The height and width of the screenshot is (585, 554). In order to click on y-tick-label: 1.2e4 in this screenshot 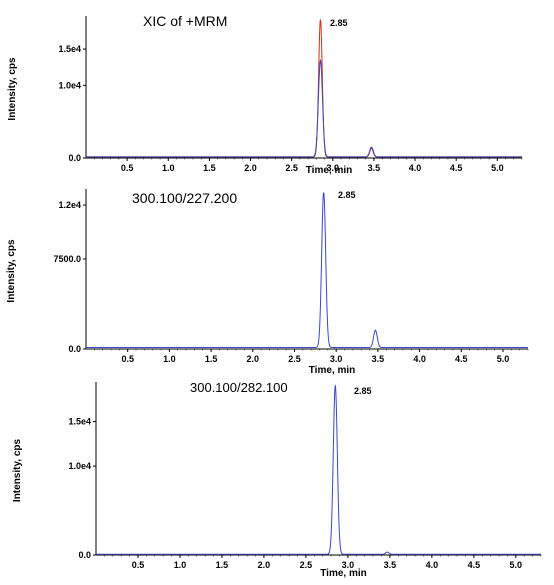, I will do `click(69, 205)`.